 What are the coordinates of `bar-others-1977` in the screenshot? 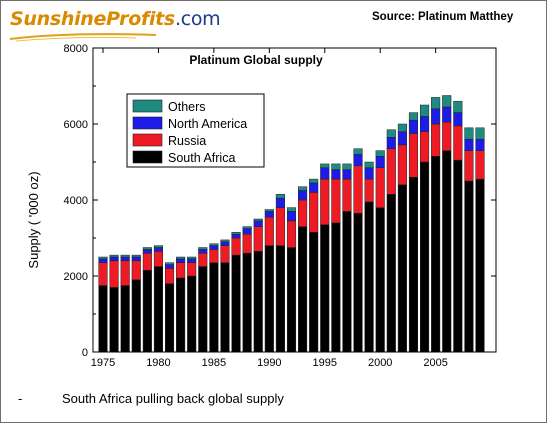 It's located at (125, 256).